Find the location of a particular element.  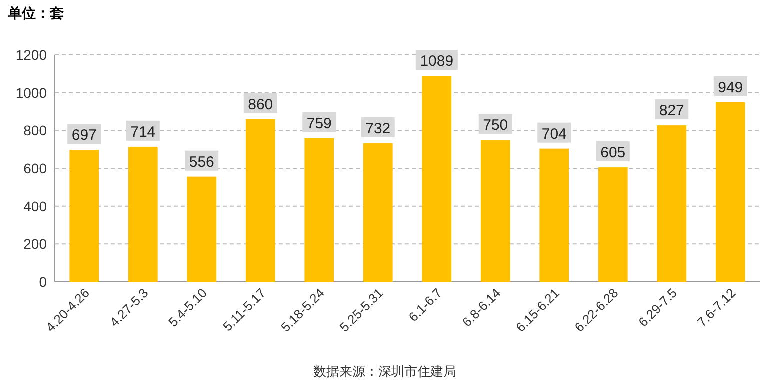

data-label: 1089 is located at coordinates (437, 61).